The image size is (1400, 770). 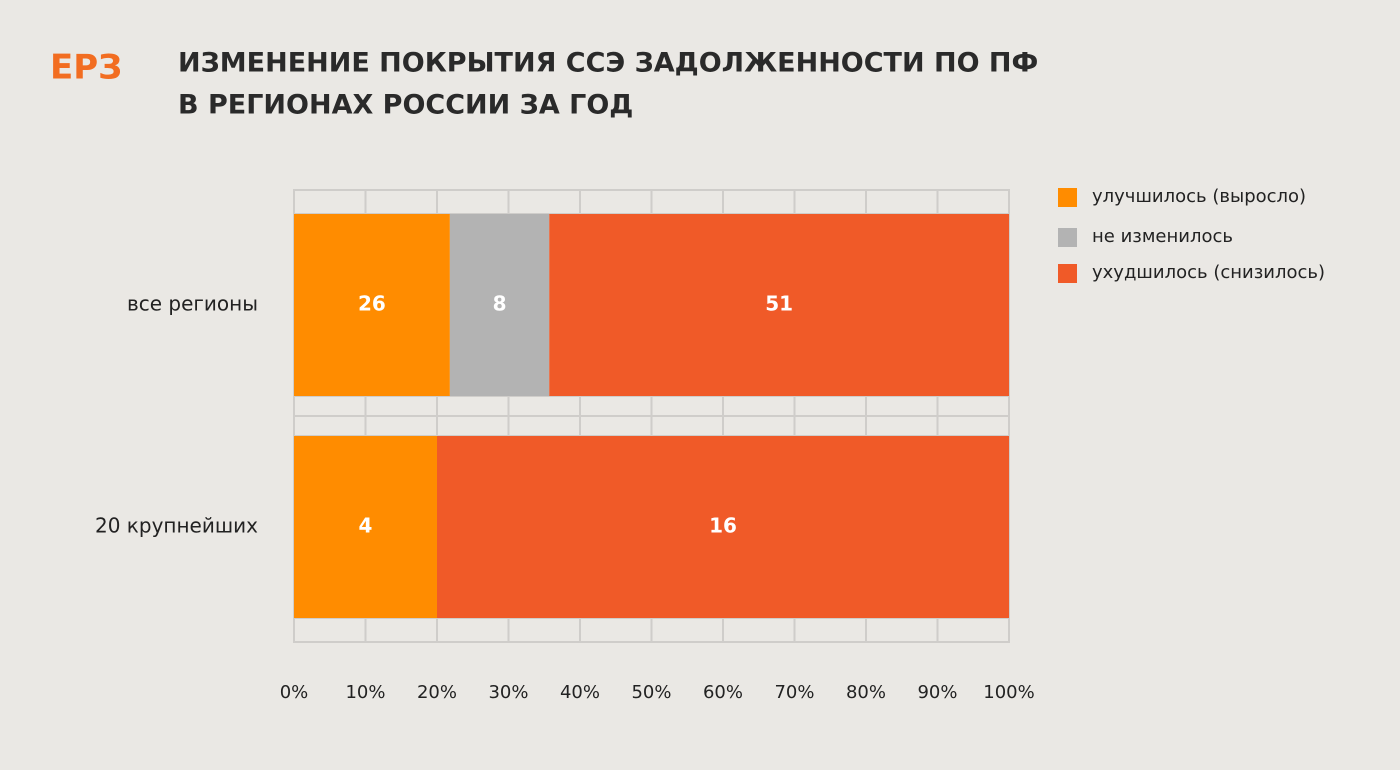 What do you see at coordinates (437, 692) in the screenshot?
I see `x-tick-label: 20%` at bounding box center [437, 692].